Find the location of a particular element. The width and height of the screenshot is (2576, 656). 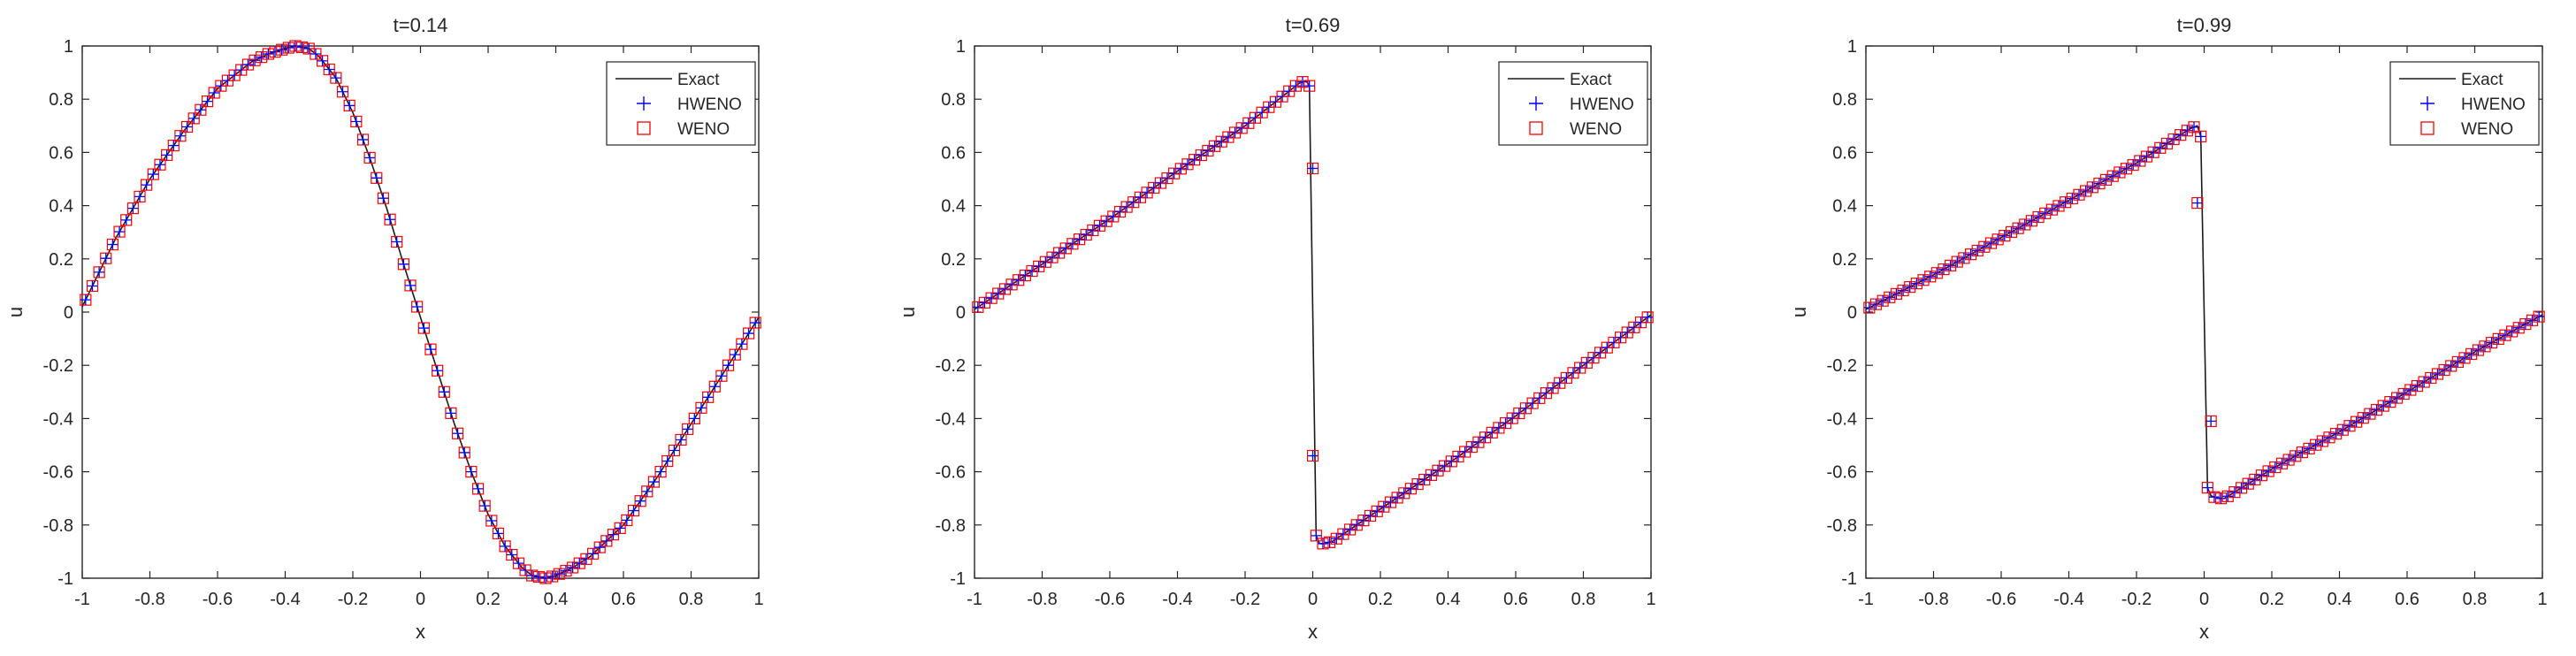

y-tick-label: -0.8 is located at coordinates (1842, 526).